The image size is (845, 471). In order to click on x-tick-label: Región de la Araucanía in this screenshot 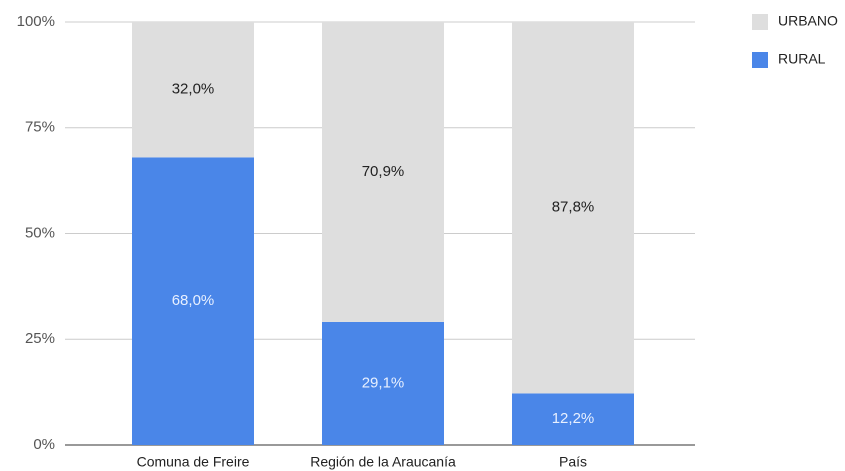, I will do `click(383, 462)`.